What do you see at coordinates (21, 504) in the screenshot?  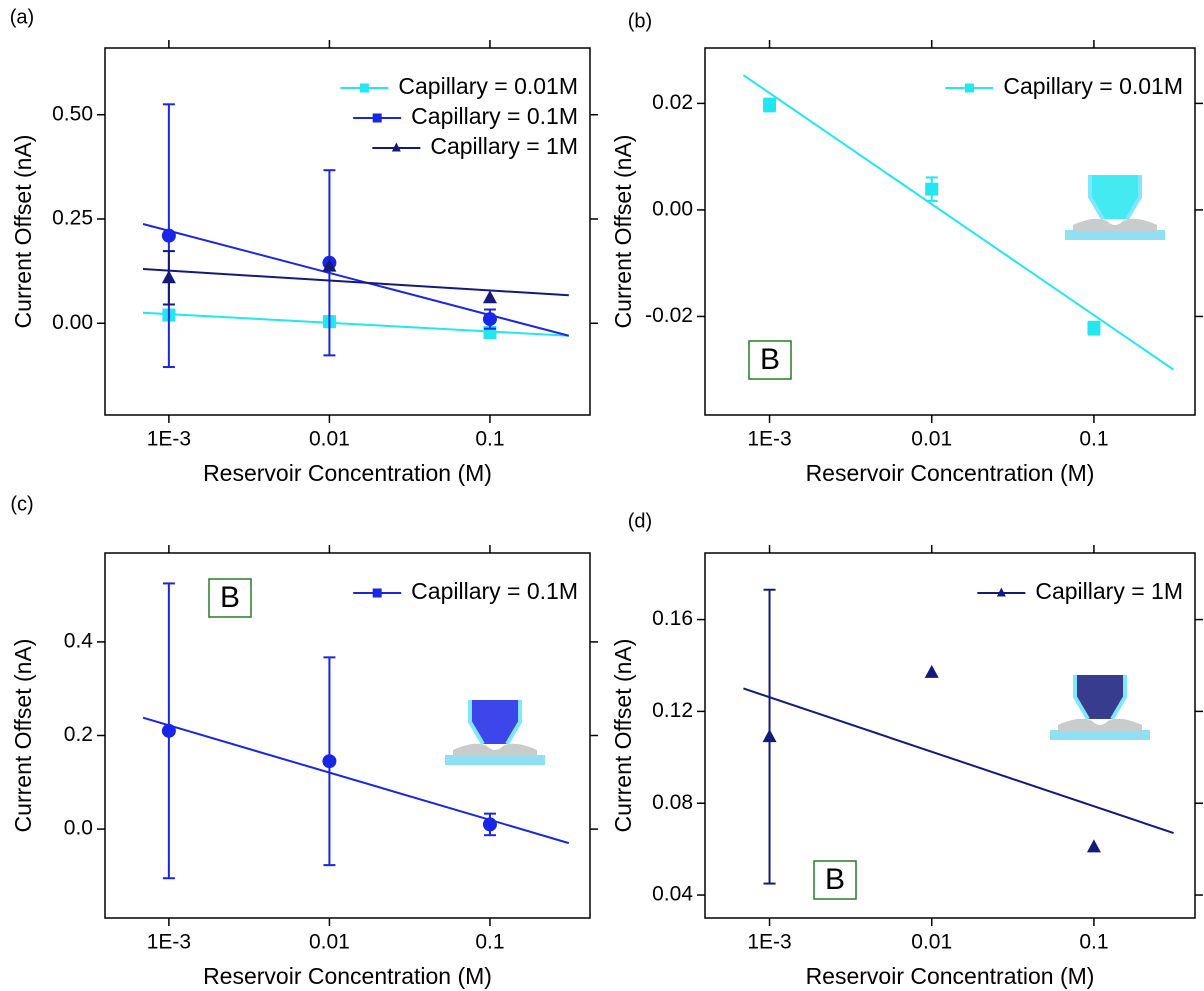 I see `panel-label: (c)` at bounding box center [21, 504].